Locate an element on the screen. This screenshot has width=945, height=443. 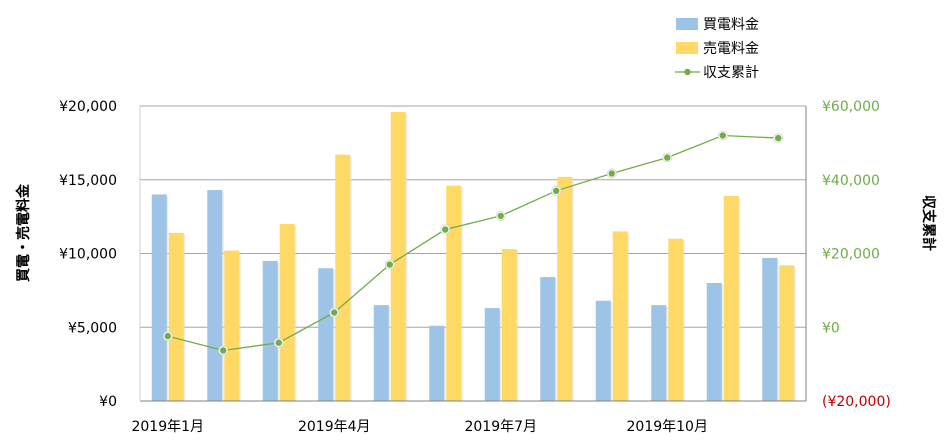
legend-label: 収支累計 is located at coordinates (731, 73).